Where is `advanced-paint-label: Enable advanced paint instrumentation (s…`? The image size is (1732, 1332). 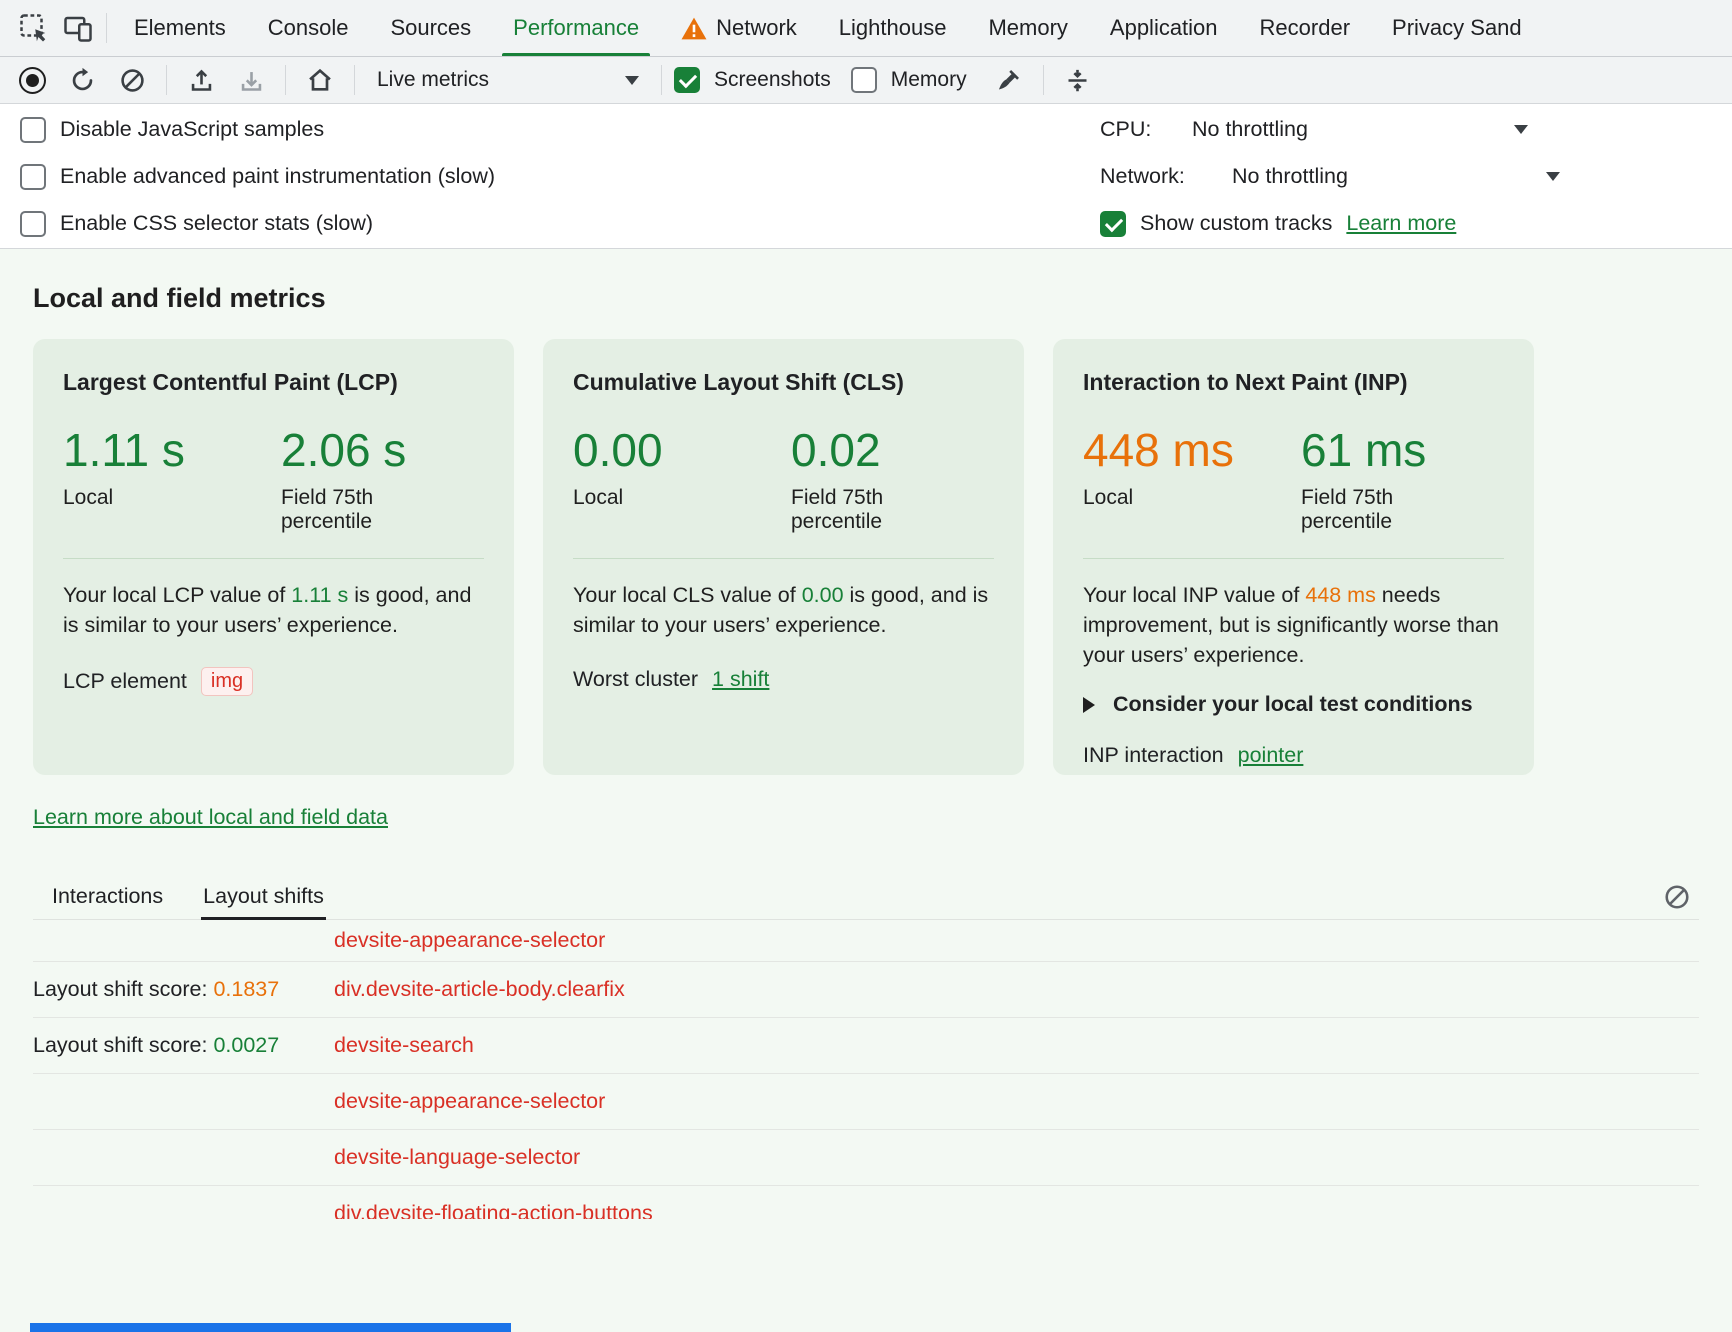
advanced-paint-label: Enable advanced paint instrumentation (s… is located at coordinates (278, 176).